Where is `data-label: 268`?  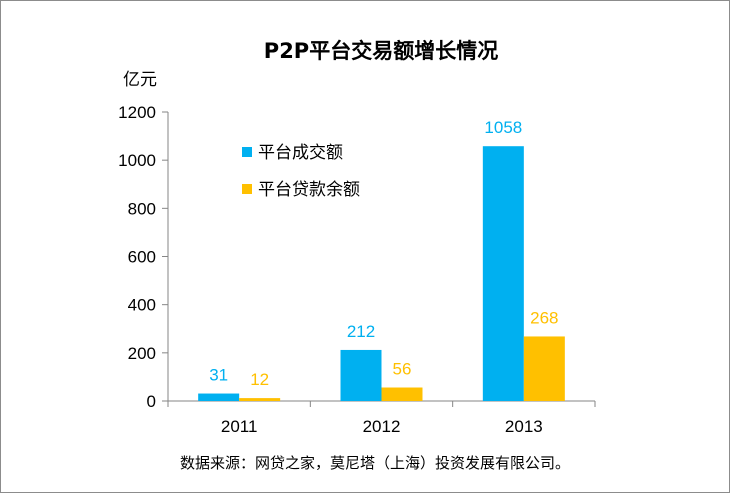 data-label: 268 is located at coordinates (544, 317).